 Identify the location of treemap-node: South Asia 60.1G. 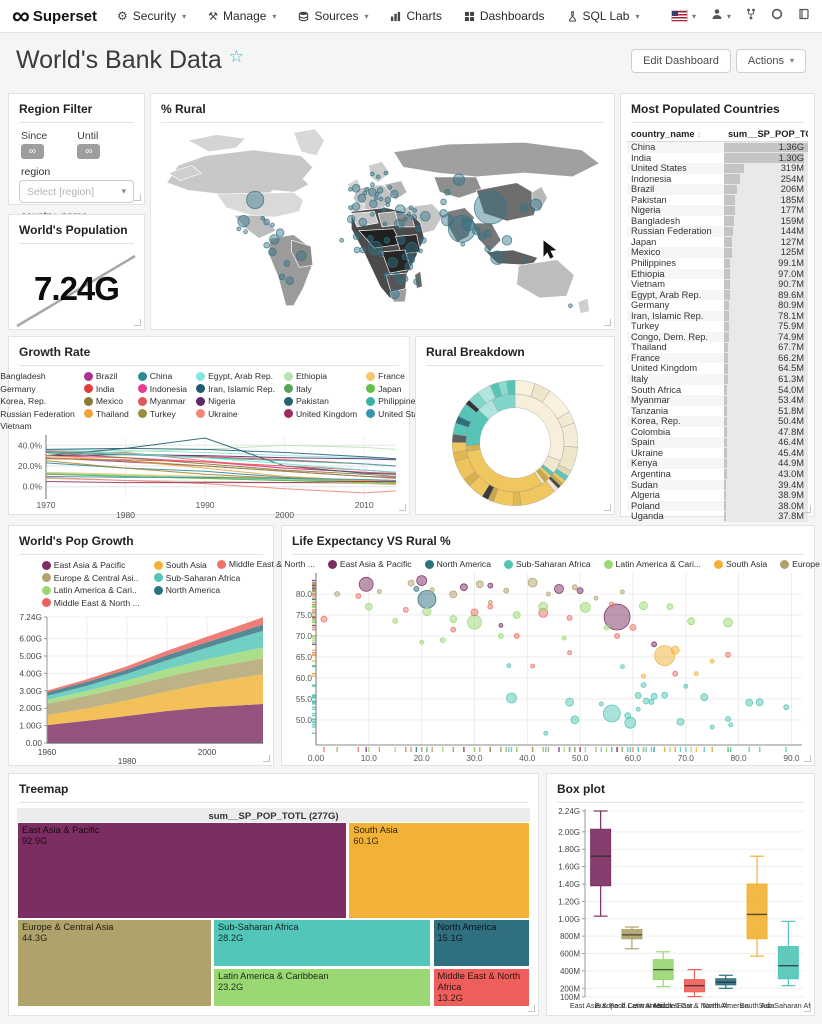
(439, 870).